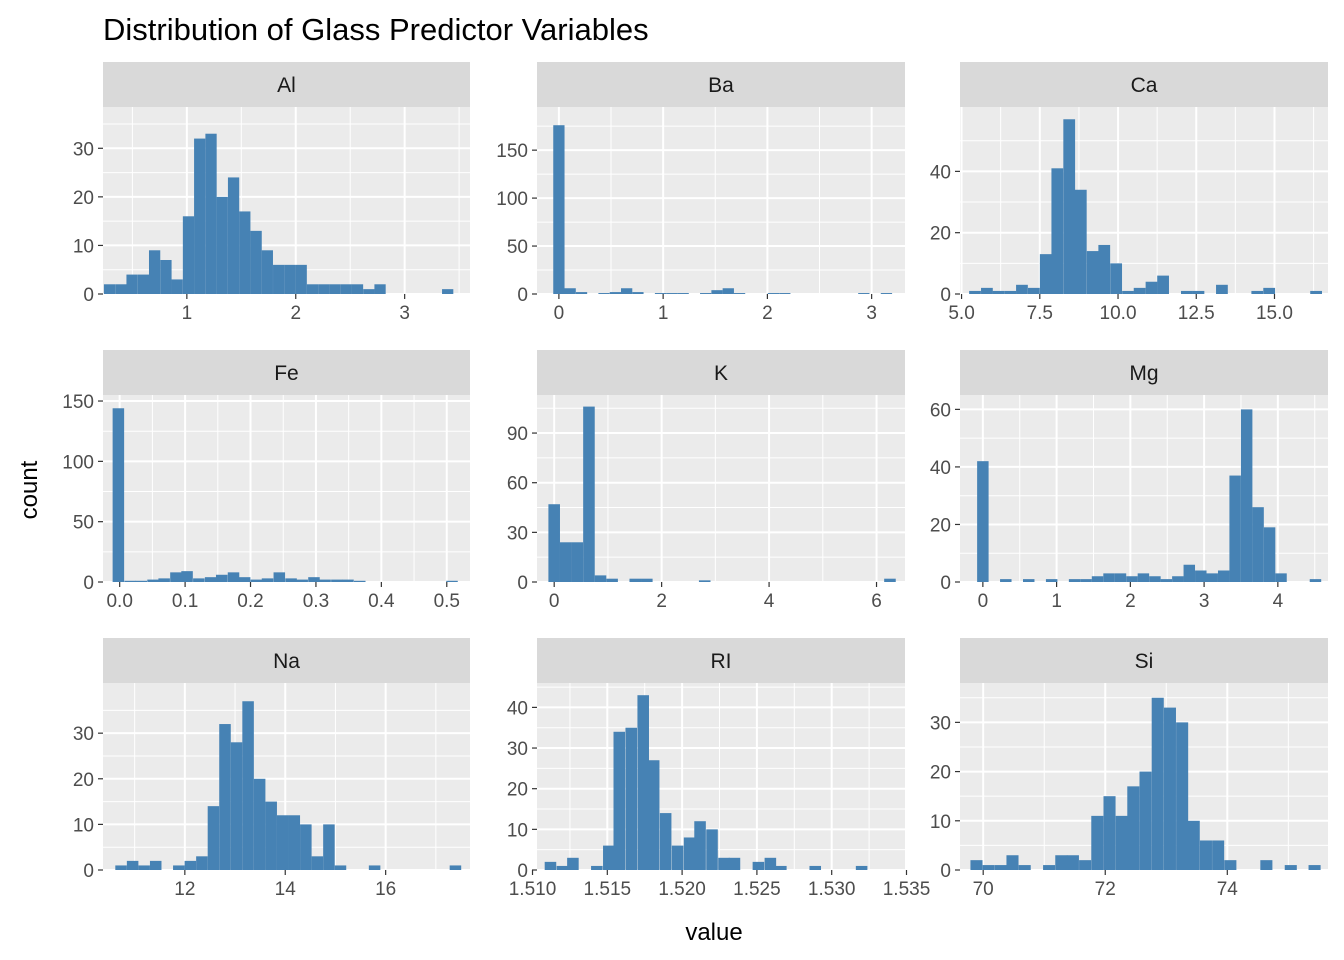  What do you see at coordinates (661, 601) in the screenshot?
I see `x-tick-label: 2` at bounding box center [661, 601].